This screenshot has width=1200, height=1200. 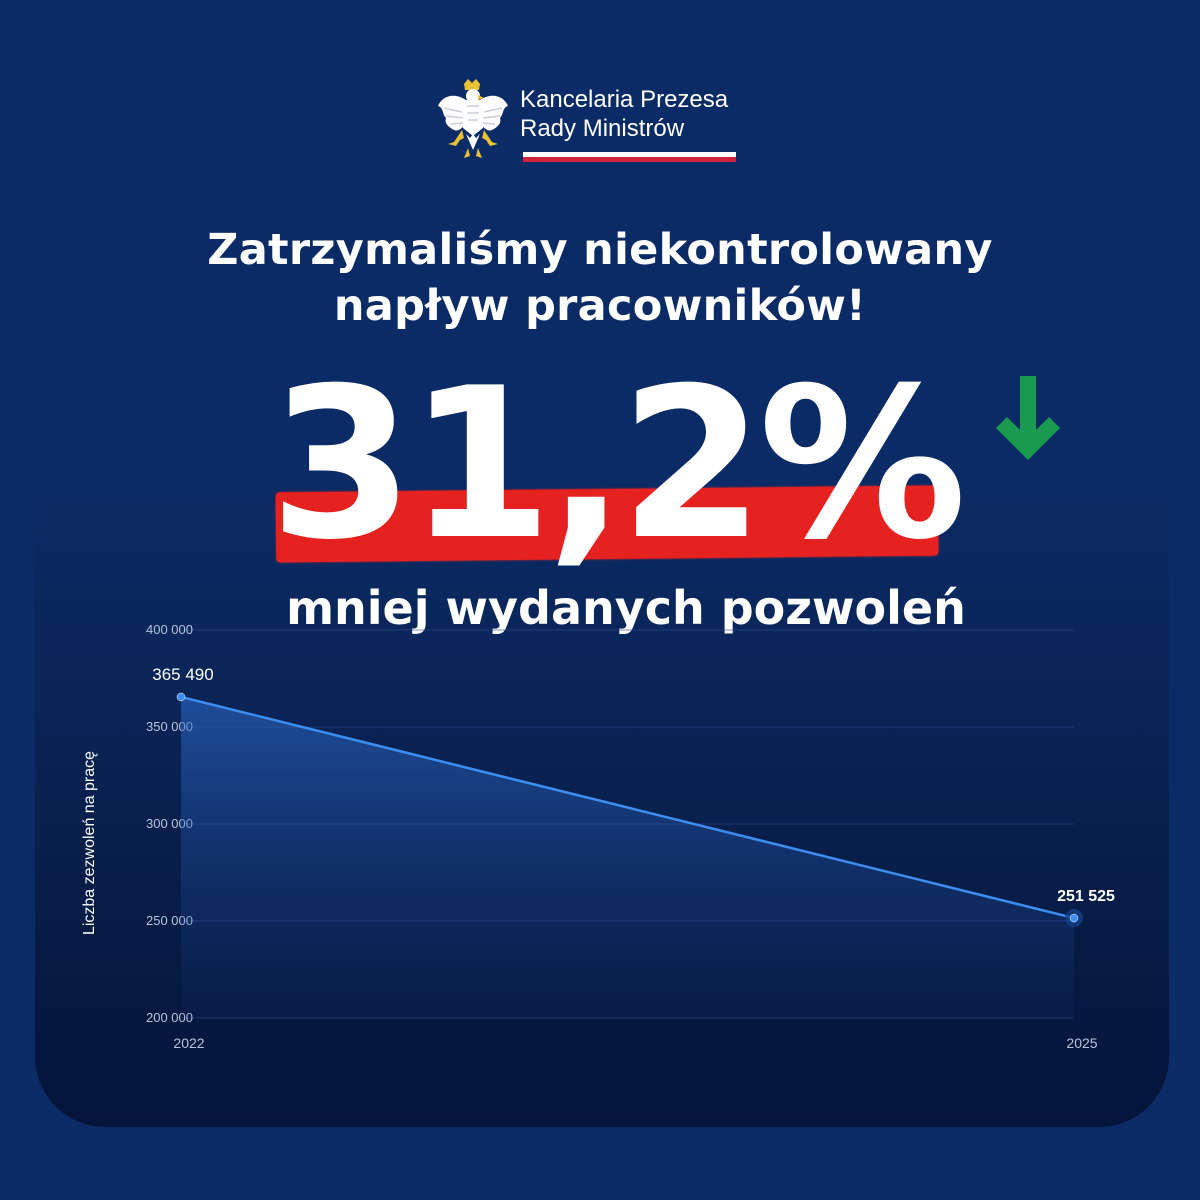 I want to click on headline-line2: napływ pracowników!, so click(x=600, y=306).